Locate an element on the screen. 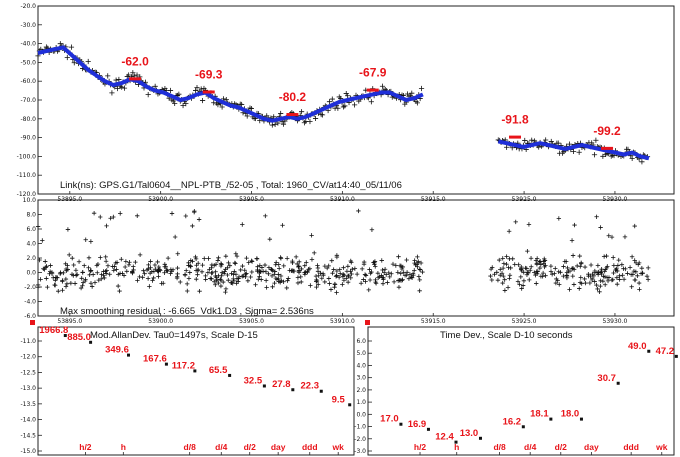  deviation-value-label: 13.0 is located at coordinates (469, 433).